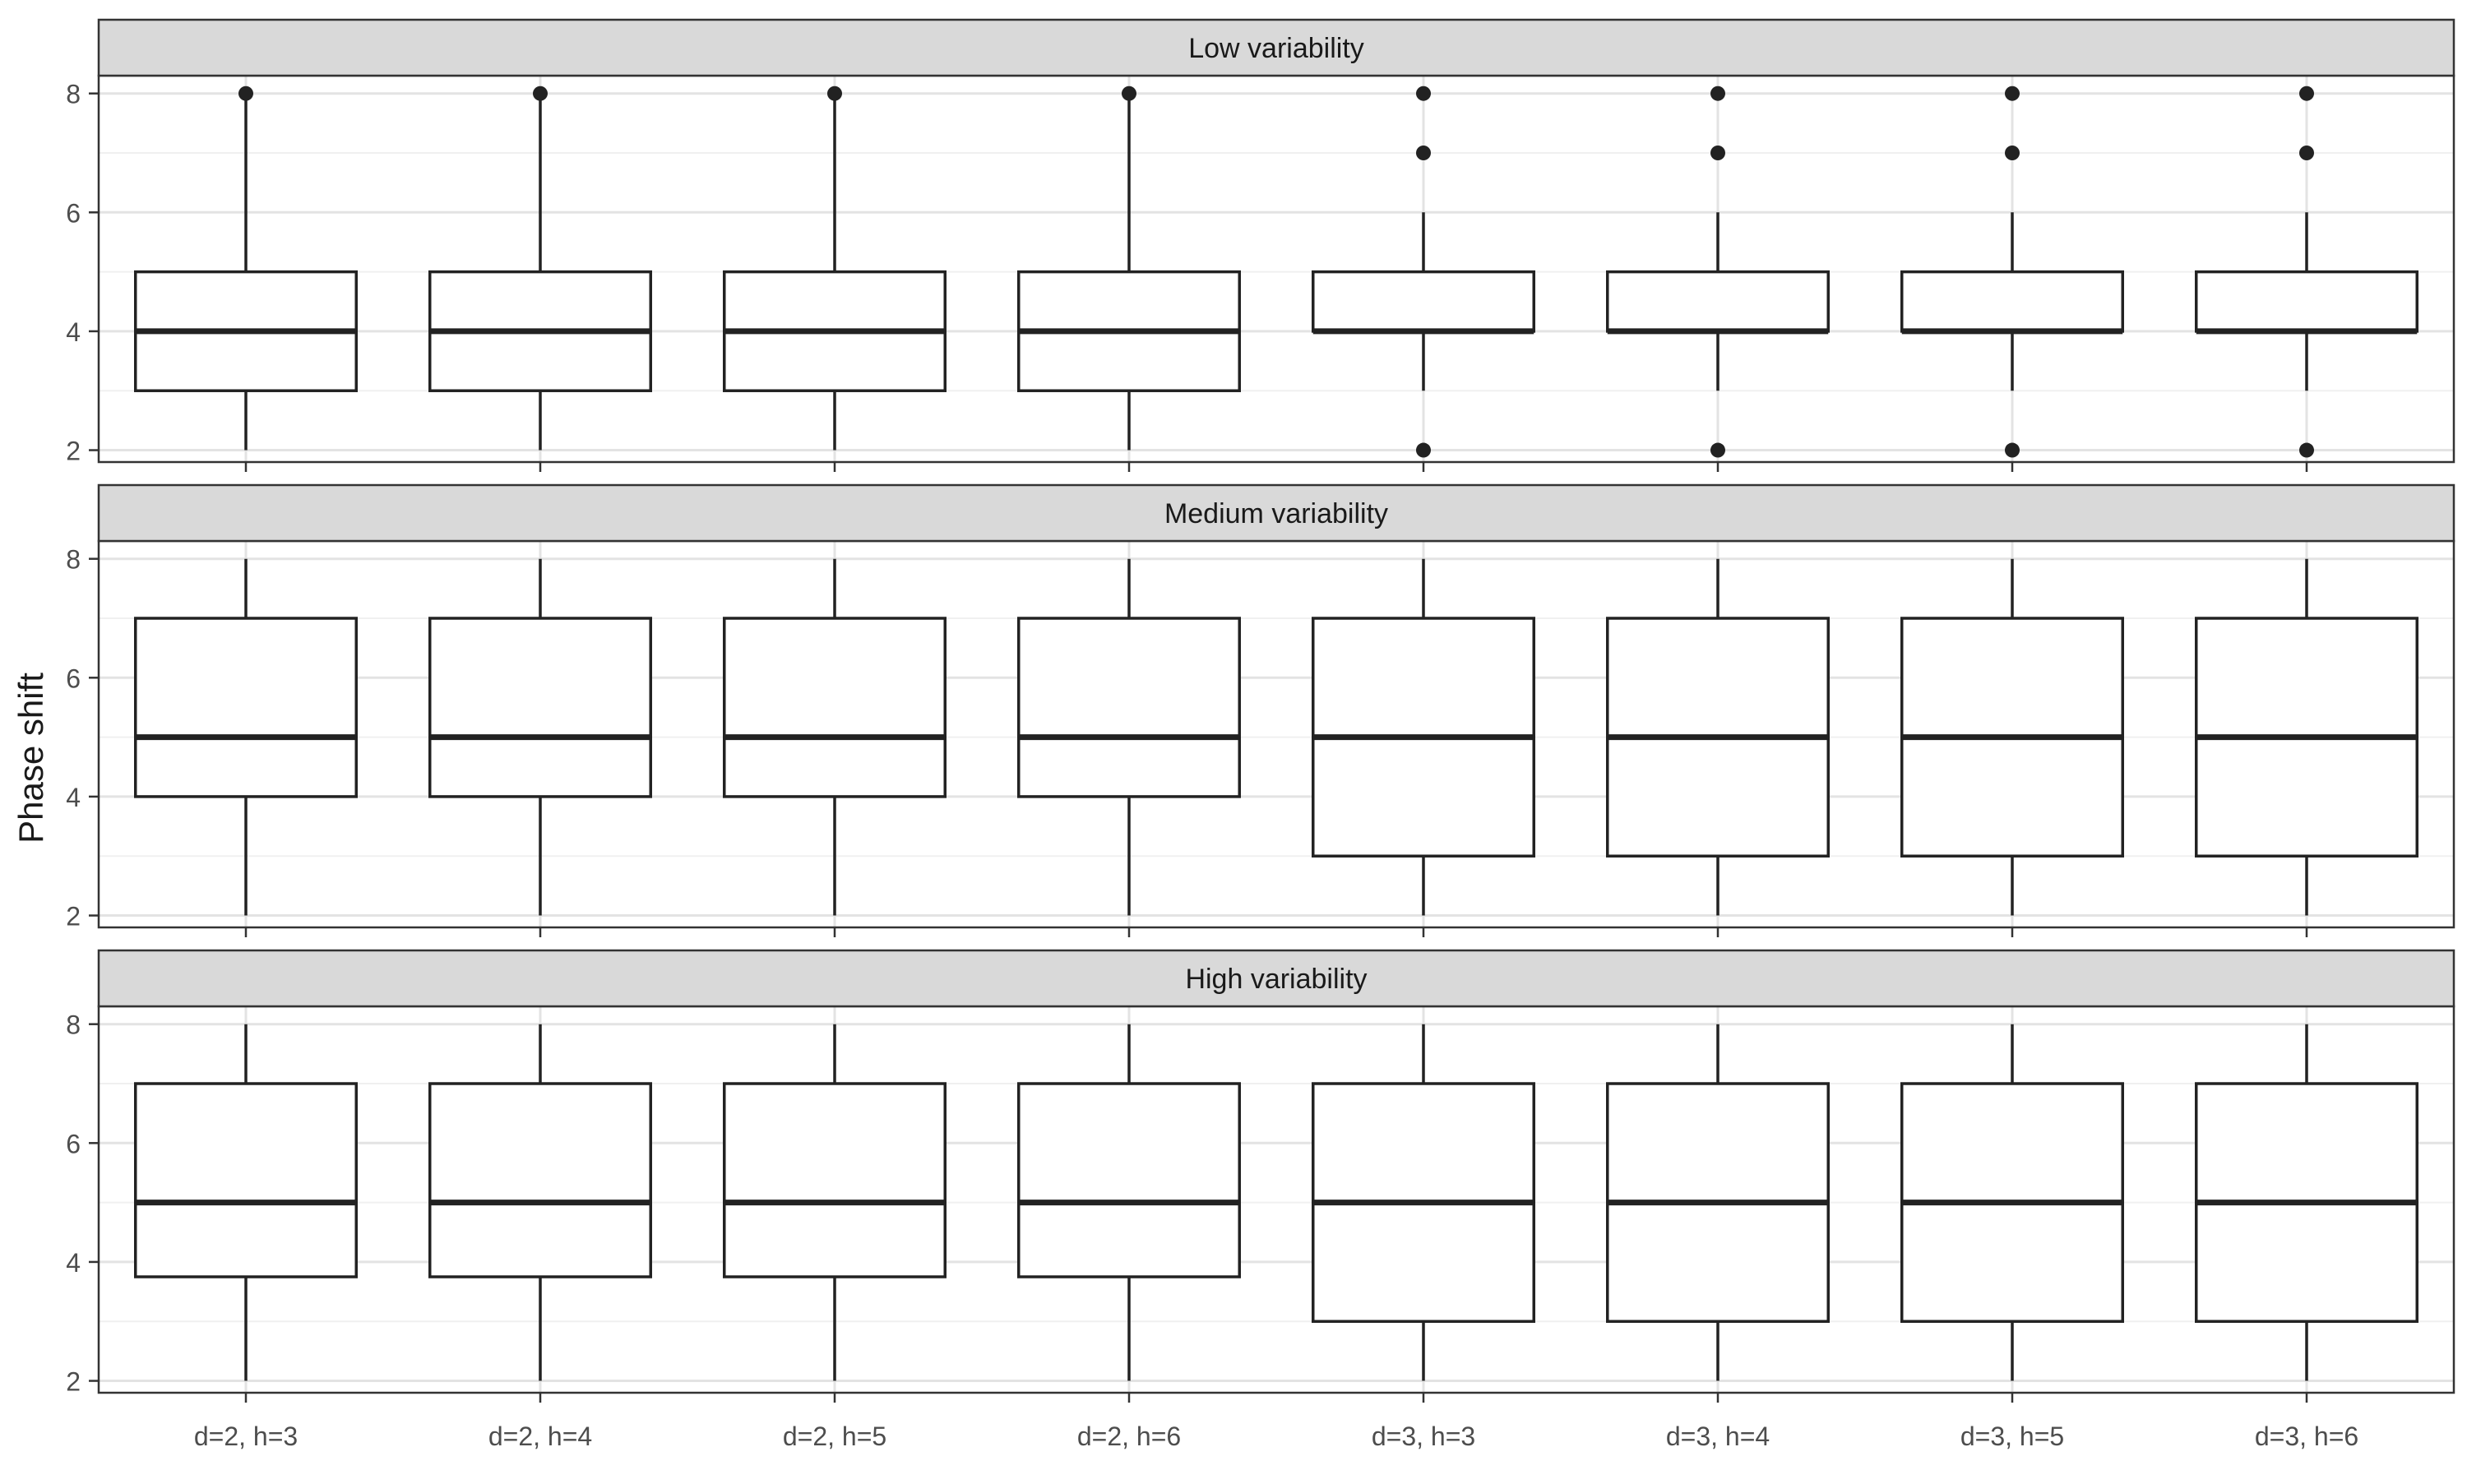 This screenshot has width=2467, height=1484. Describe the element at coordinates (540, 1436) in the screenshot. I see `x-tick-label: d=2, h=4` at that location.